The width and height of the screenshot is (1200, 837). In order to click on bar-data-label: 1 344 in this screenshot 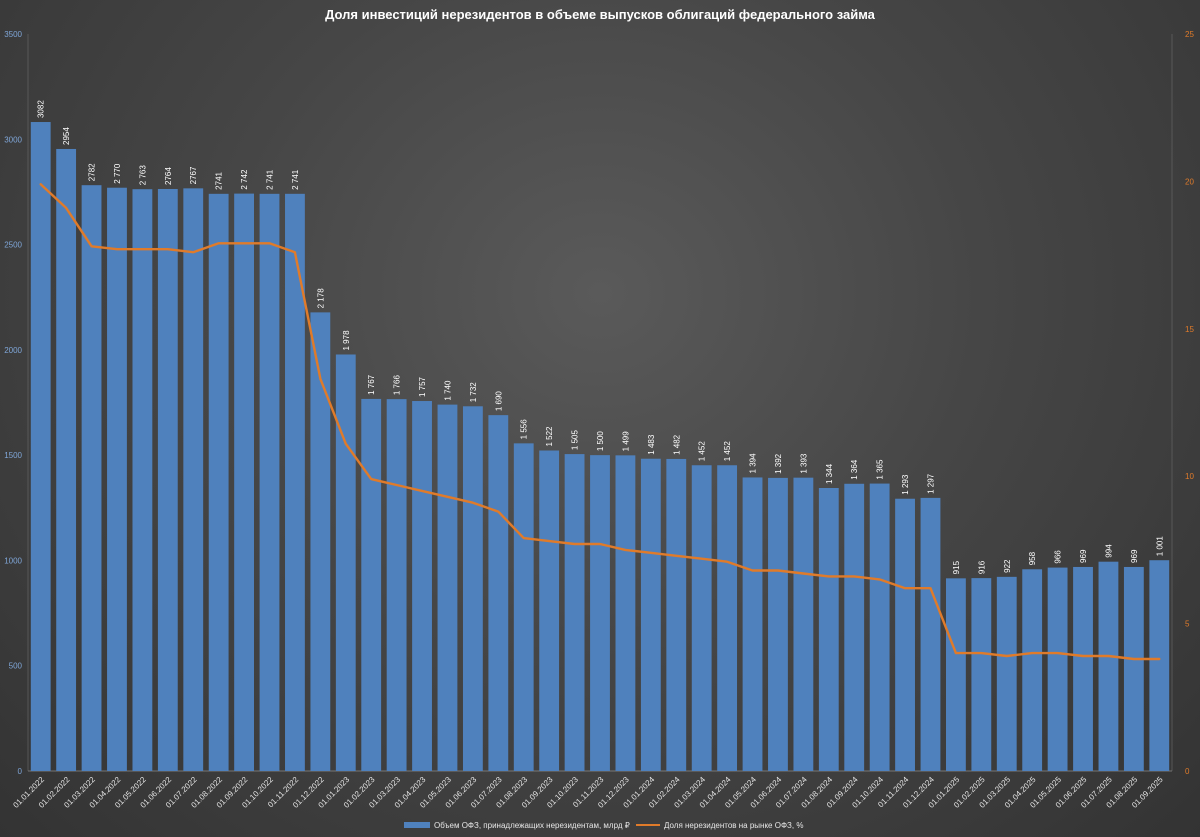, I will do `click(829, 473)`.